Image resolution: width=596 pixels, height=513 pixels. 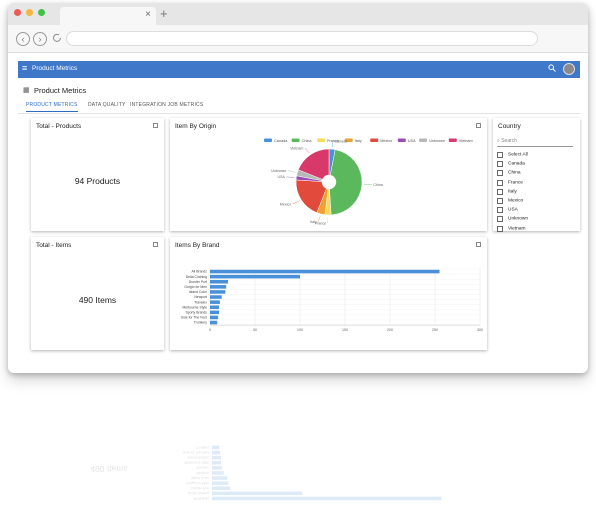 What do you see at coordinates (510, 202) in the screenshot?
I see `country-option: Mexico` at bounding box center [510, 202].